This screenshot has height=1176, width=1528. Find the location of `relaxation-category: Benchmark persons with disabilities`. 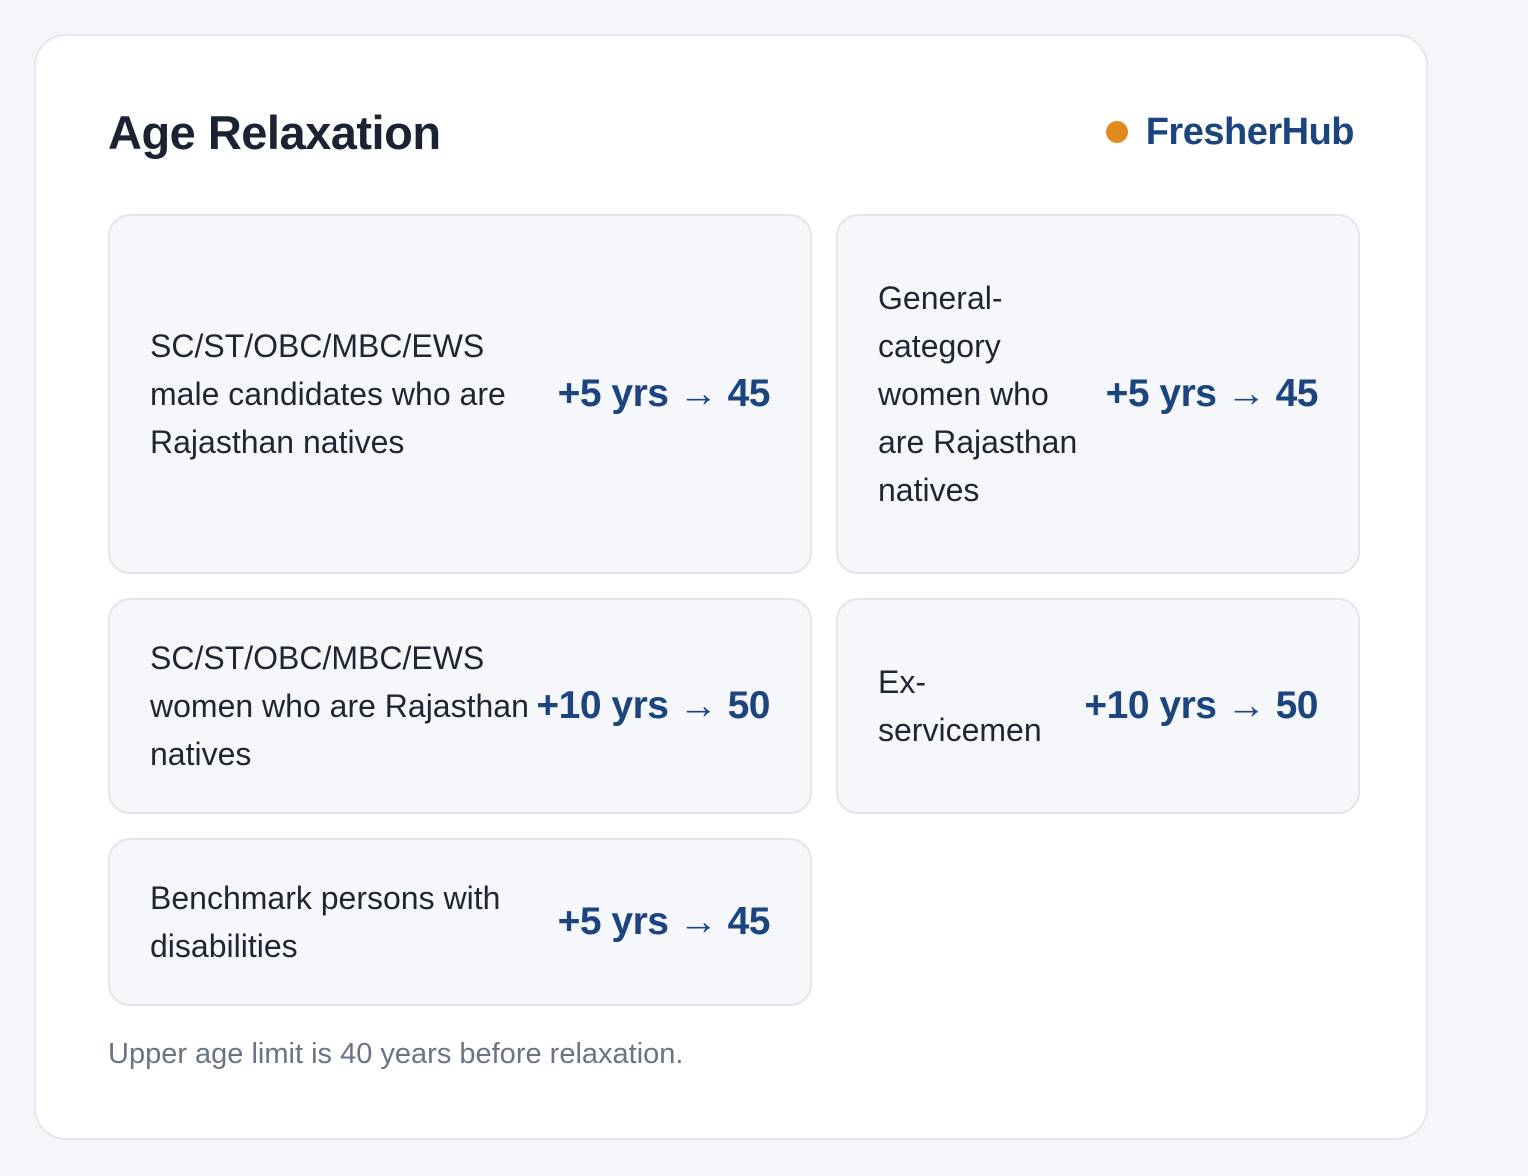

relaxation-category: Benchmark persons with disabilities is located at coordinates (325, 922).